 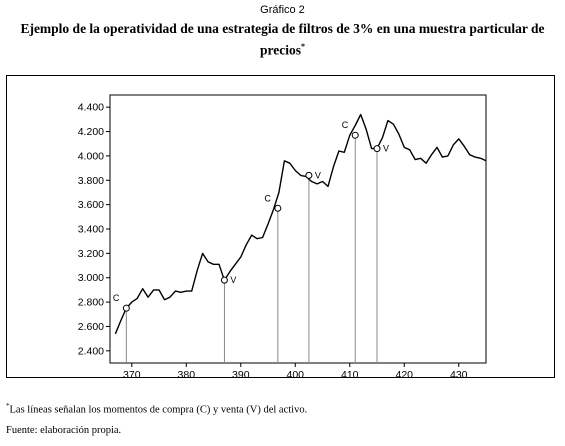 What do you see at coordinates (132, 375) in the screenshot?
I see `x-tick-label: 370` at bounding box center [132, 375].